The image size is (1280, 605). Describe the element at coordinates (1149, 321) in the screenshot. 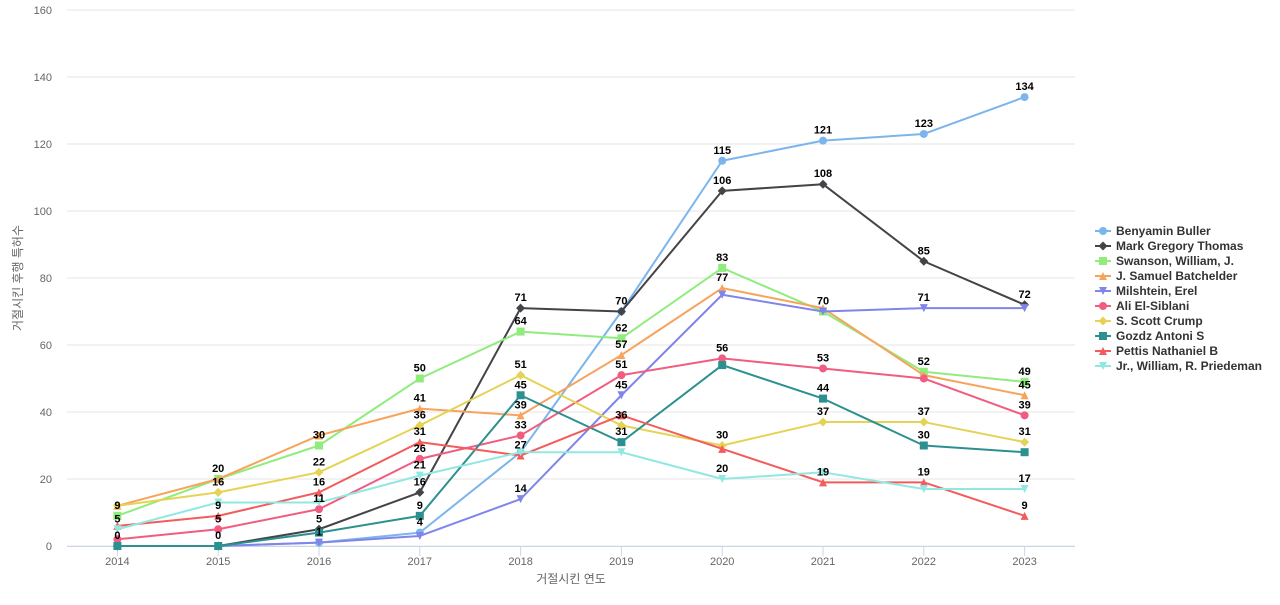

I see `legend-item: S. Scott Crump` at that location.